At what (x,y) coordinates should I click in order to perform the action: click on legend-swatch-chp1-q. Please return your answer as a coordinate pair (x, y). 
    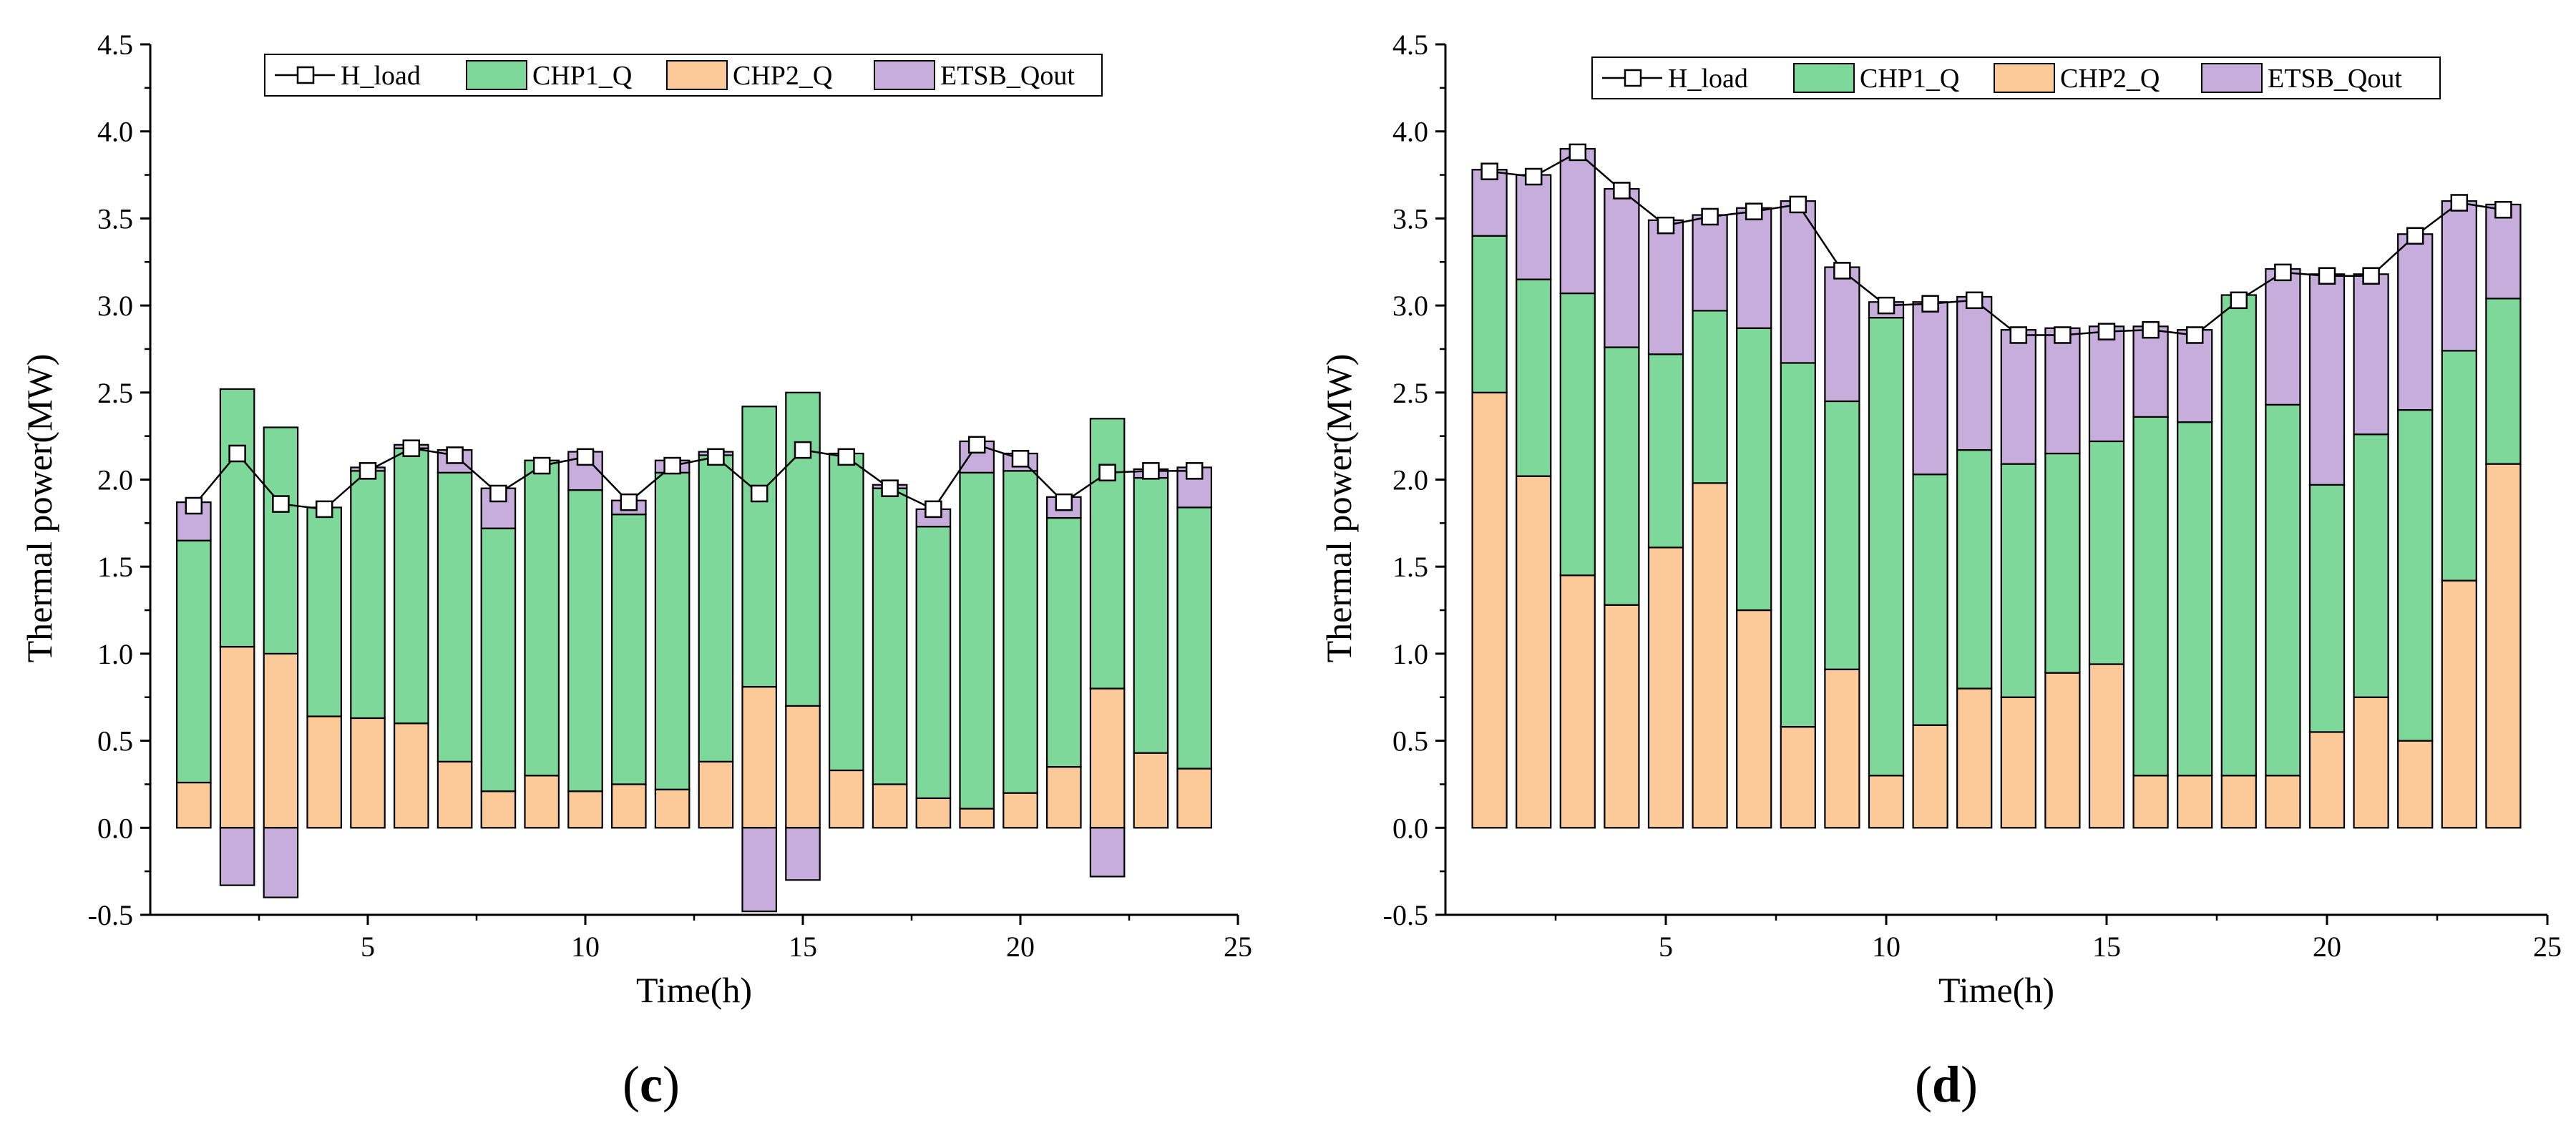
    Looking at the image, I should click on (496, 75).